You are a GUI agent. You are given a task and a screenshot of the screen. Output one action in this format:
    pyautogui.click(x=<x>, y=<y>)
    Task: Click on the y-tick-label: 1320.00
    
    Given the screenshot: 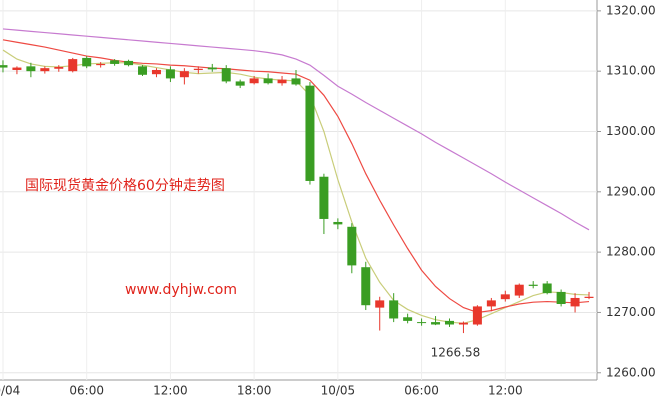 What is the action you would take?
    pyautogui.click(x=631, y=10)
    